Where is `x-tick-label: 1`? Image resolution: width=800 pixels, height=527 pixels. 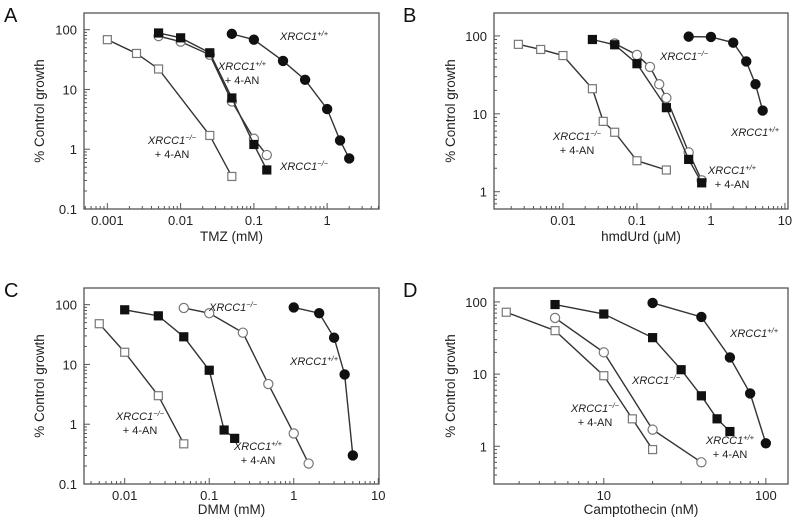
x-tick-label: 1 is located at coordinates (327, 220).